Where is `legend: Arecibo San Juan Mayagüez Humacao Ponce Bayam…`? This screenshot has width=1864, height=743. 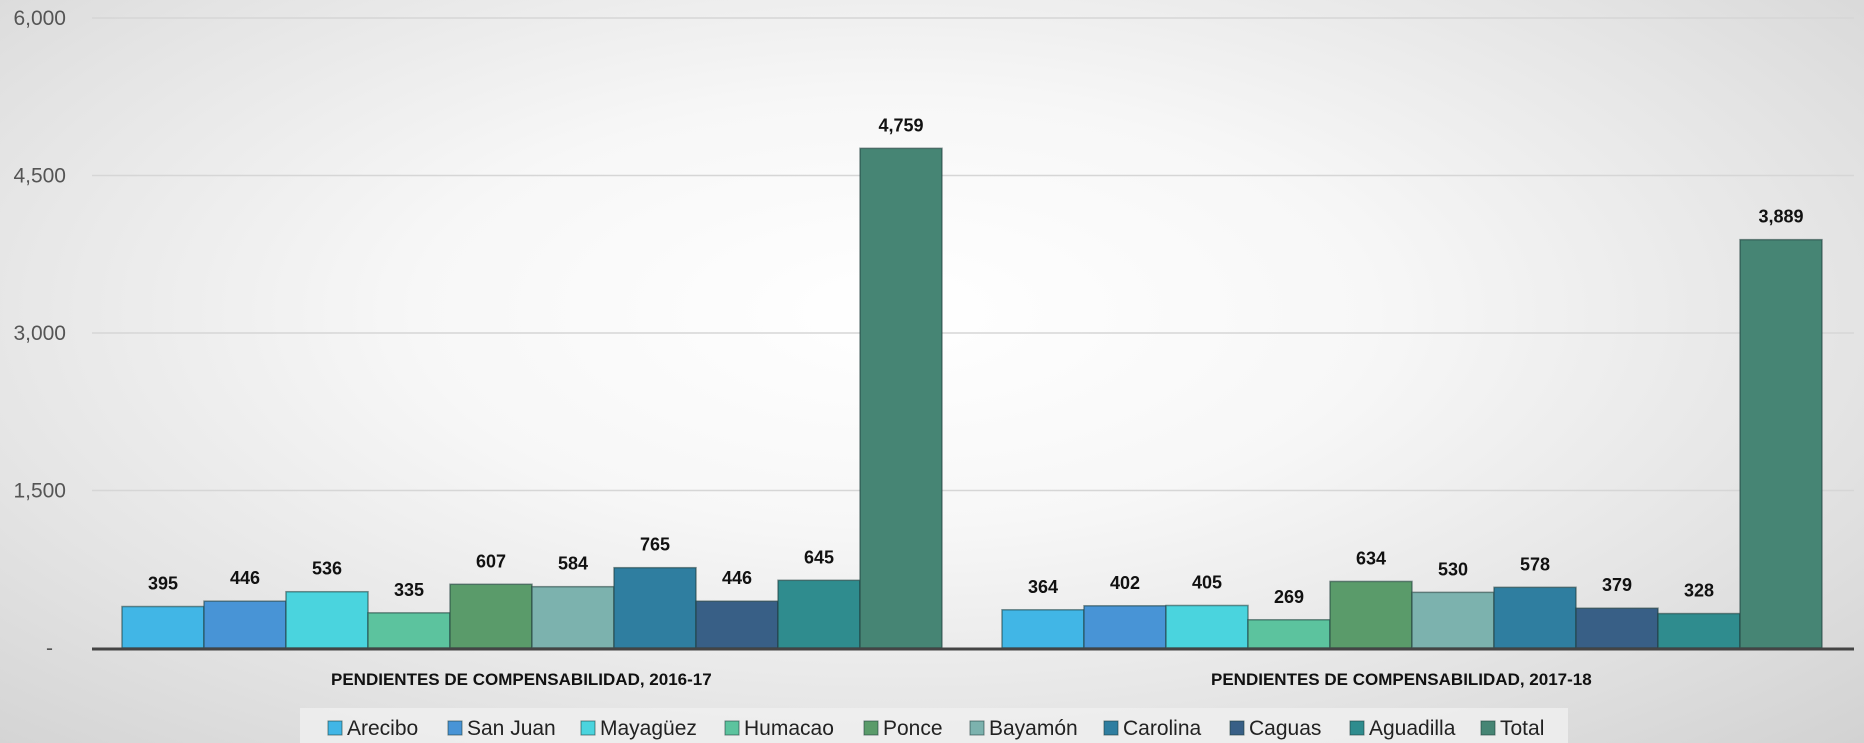 legend: Arecibo San Juan Mayagüez Humacao Ponce Bayam… is located at coordinates (934, 725).